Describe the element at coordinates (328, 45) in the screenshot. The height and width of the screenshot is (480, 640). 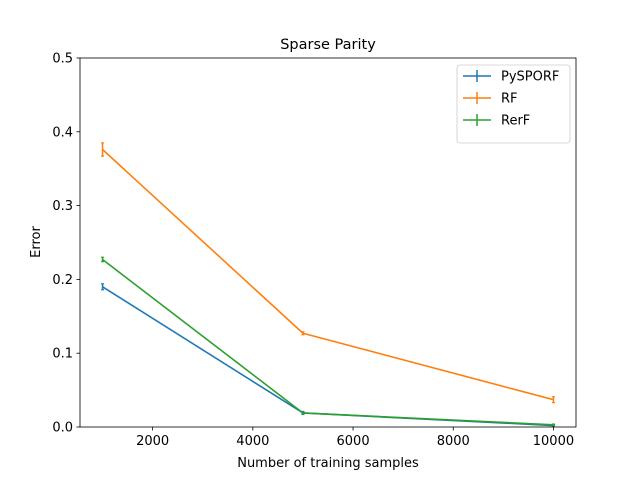
I see `chart-title: Sparse Parity` at that location.